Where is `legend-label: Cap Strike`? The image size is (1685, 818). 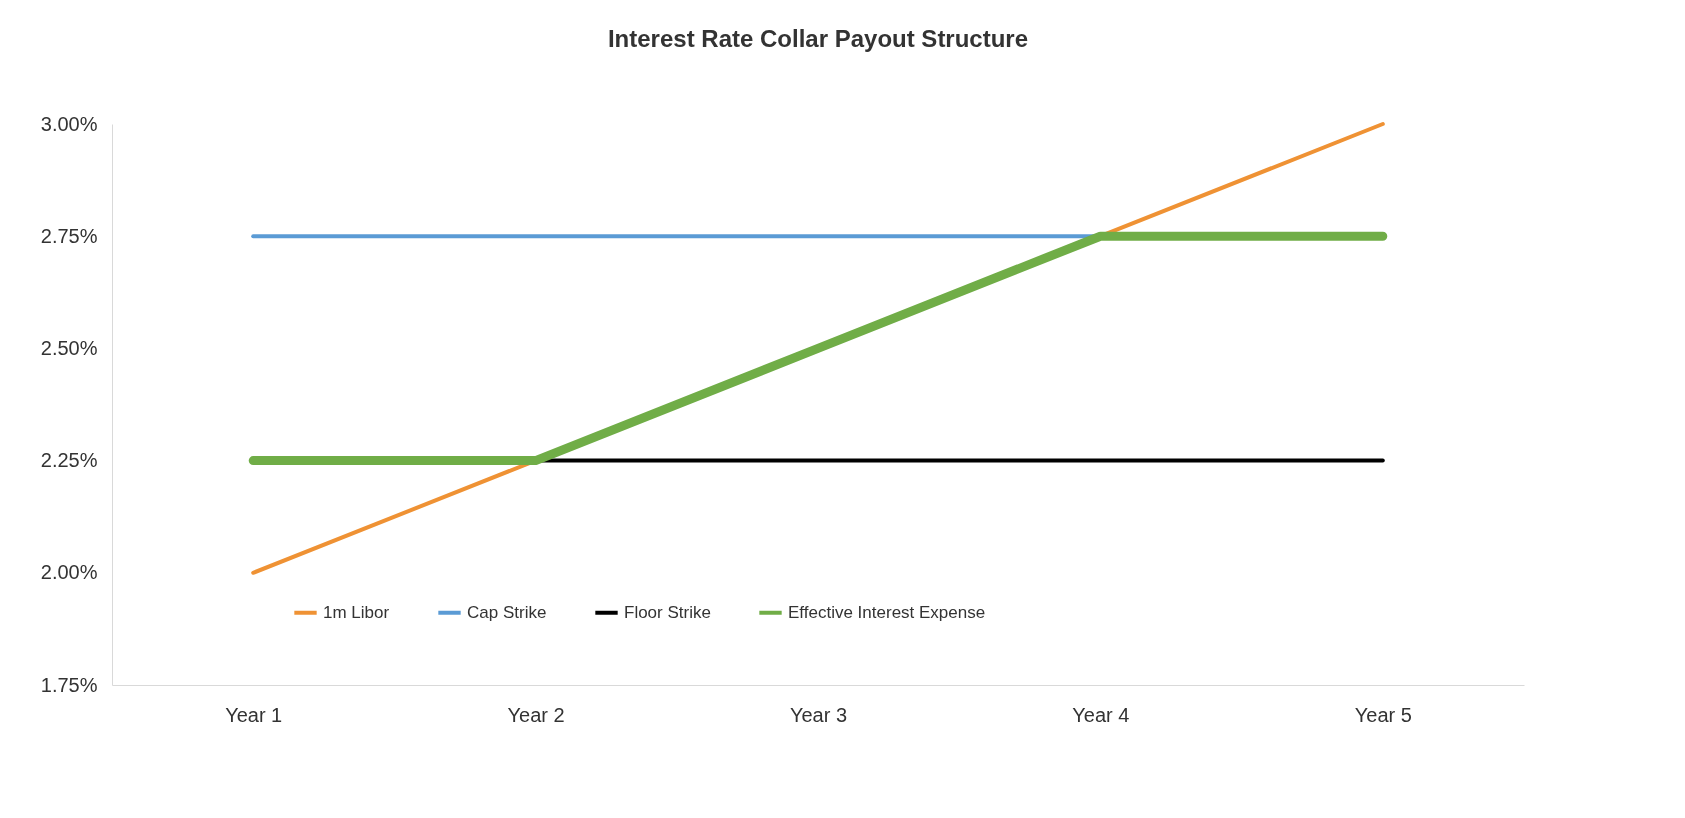 legend-label: Cap Strike is located at coordinates (507, 612).